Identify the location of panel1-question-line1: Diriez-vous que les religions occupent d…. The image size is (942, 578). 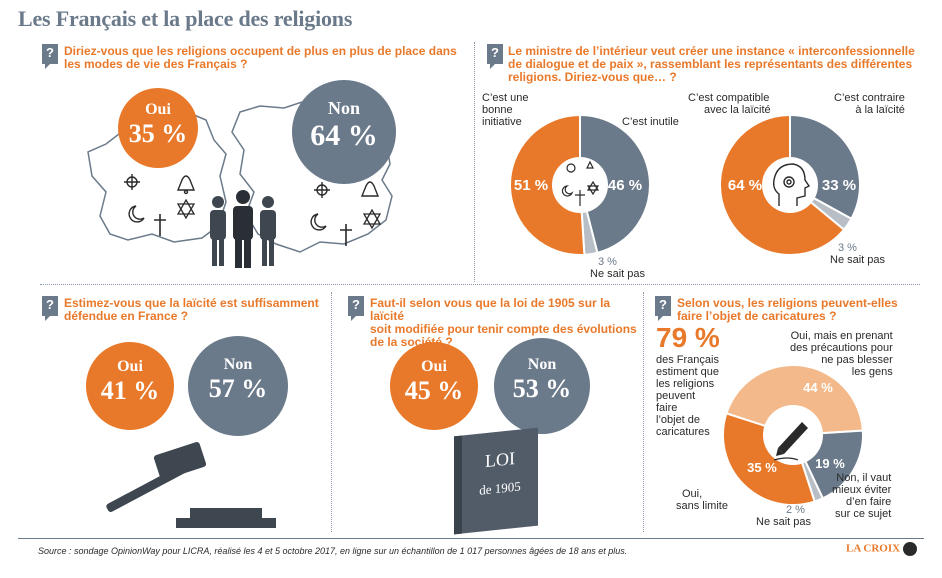
(260, 51).